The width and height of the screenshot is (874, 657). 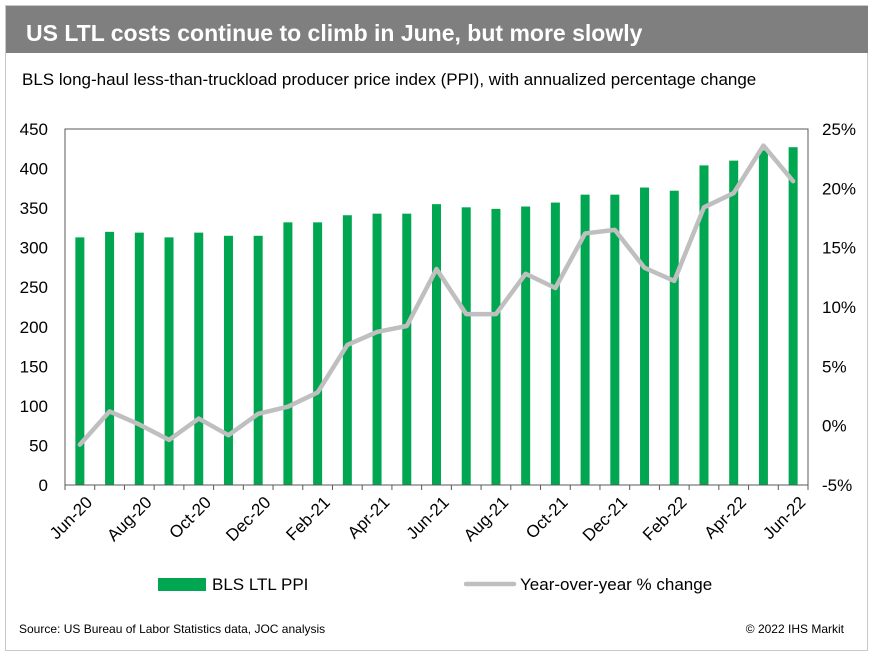 I want to click on x-tick-label: Apr-22, so click(x=725, y=518).